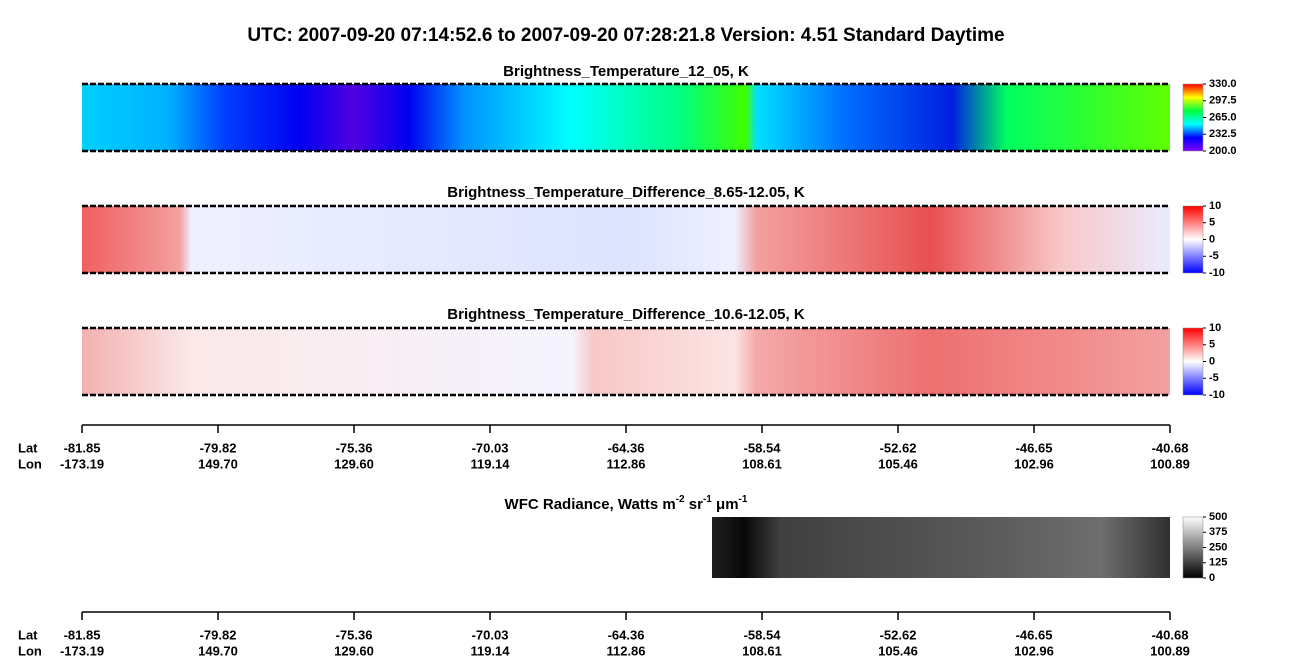 The image size is (1300, 667). I want to click on colorbar-tick-label: 297.5, so click(1223, 101).